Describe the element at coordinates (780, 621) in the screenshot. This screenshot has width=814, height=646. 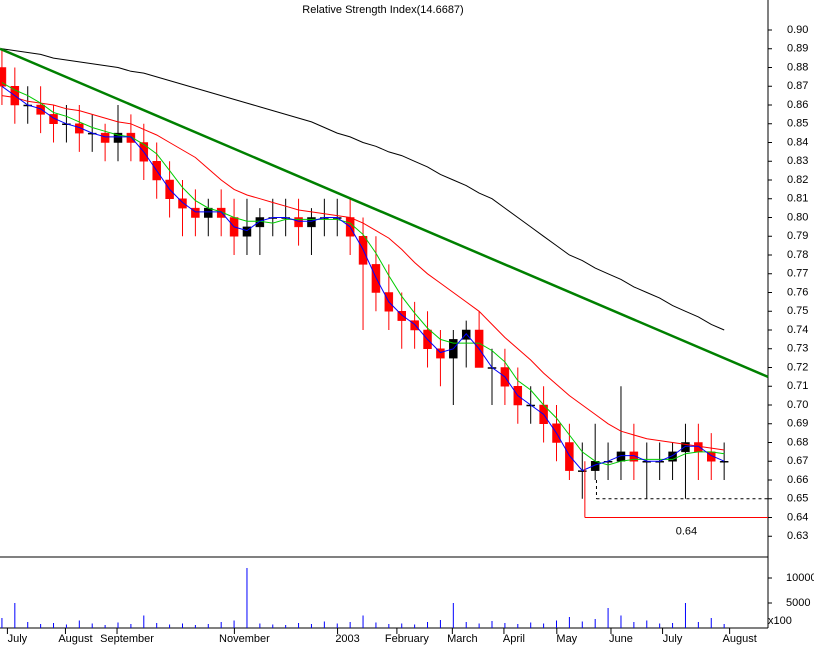
I see `volume-unit: x100` at that location.